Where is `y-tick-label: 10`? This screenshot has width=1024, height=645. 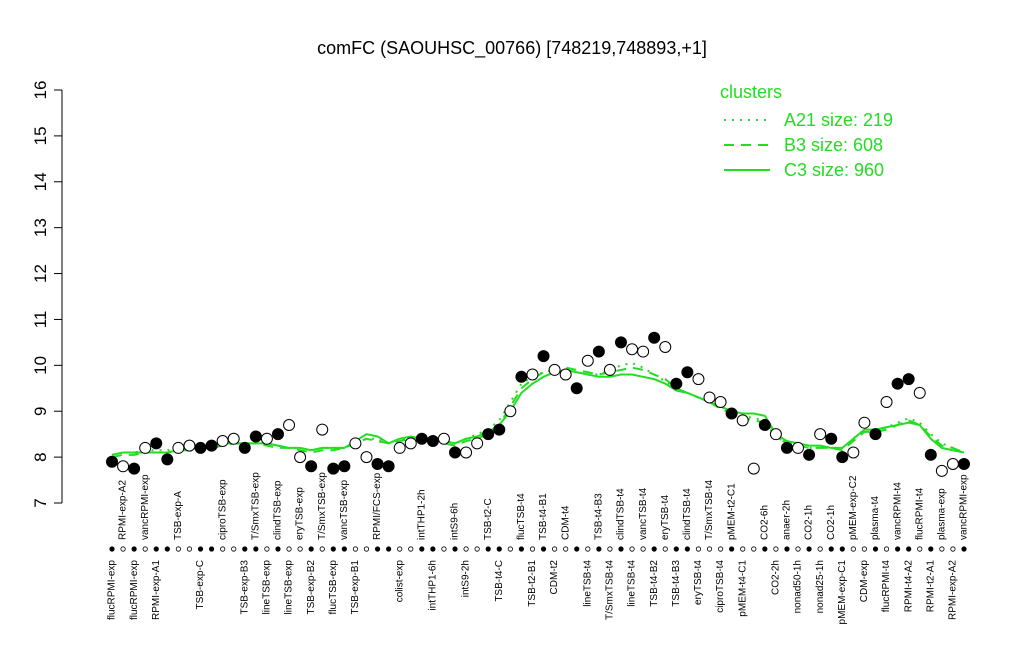 y-tick-label: 10 is located at coordinates (40, 365).